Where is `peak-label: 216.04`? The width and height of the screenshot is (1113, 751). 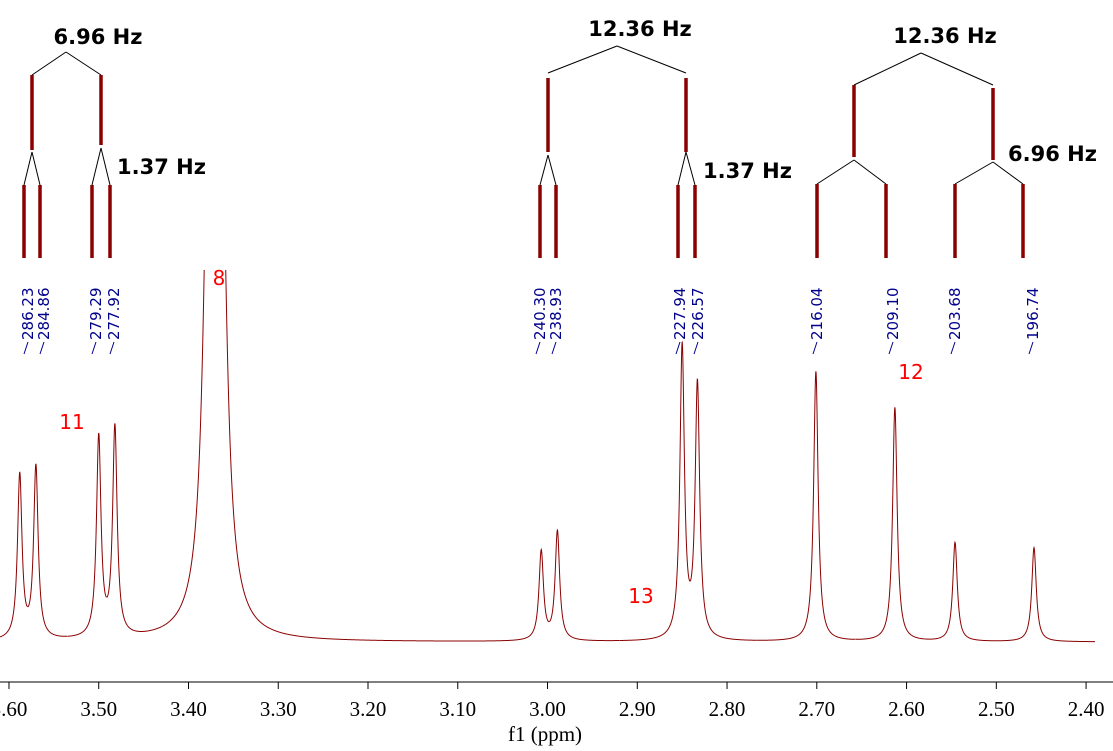
peak-label: 216.04 is located at coordinates (817, 314).